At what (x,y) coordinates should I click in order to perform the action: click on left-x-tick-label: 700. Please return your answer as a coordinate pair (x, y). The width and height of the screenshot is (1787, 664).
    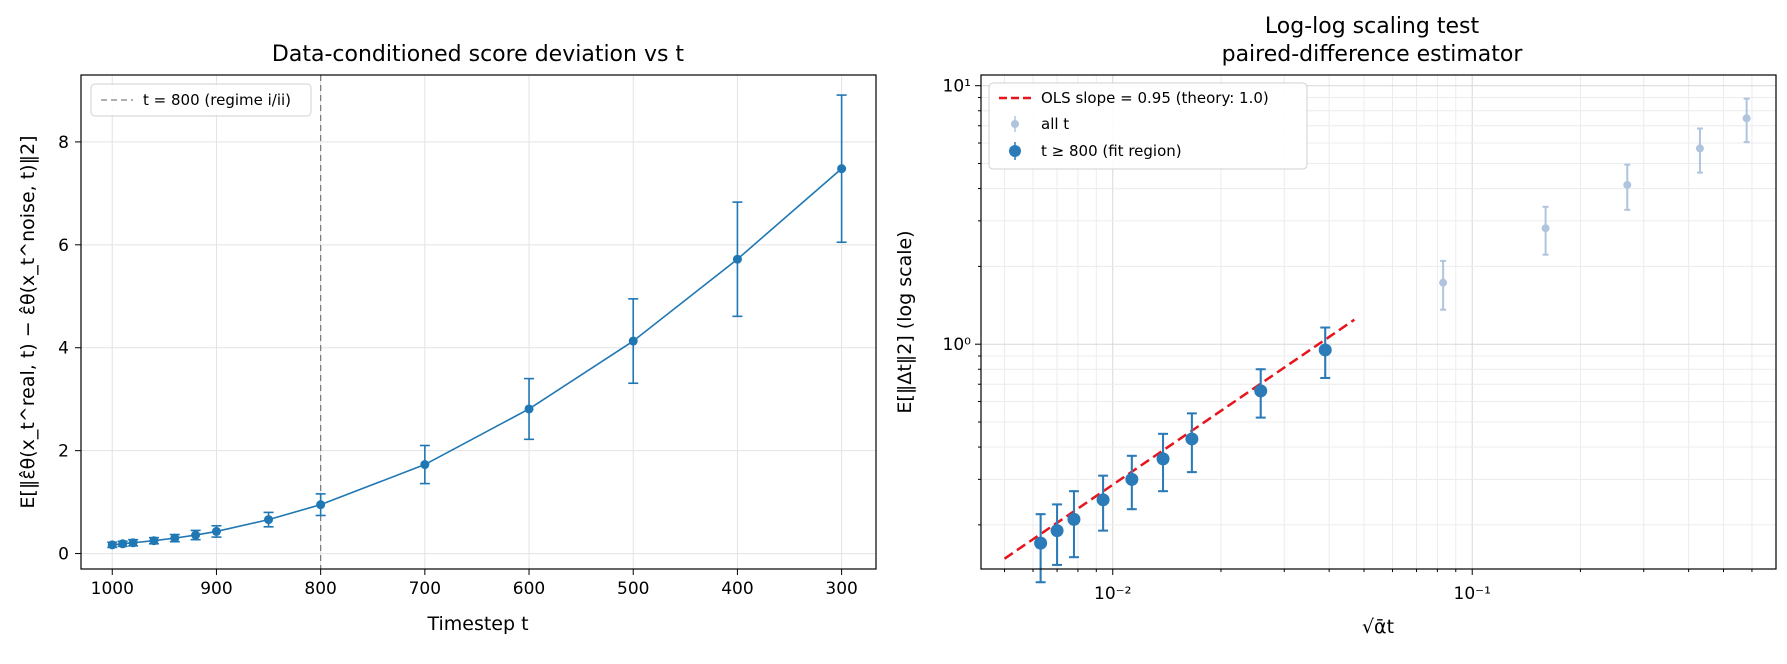
    Looking at the image, I should click on (425, 589).